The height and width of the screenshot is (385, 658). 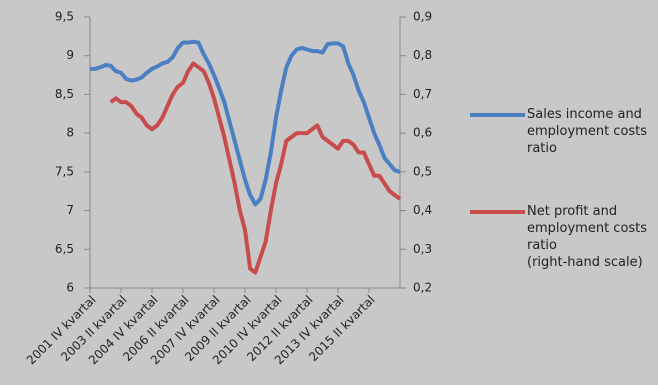 I want to click on y2-tick-label: 0,9, so click(x=422, y=17).